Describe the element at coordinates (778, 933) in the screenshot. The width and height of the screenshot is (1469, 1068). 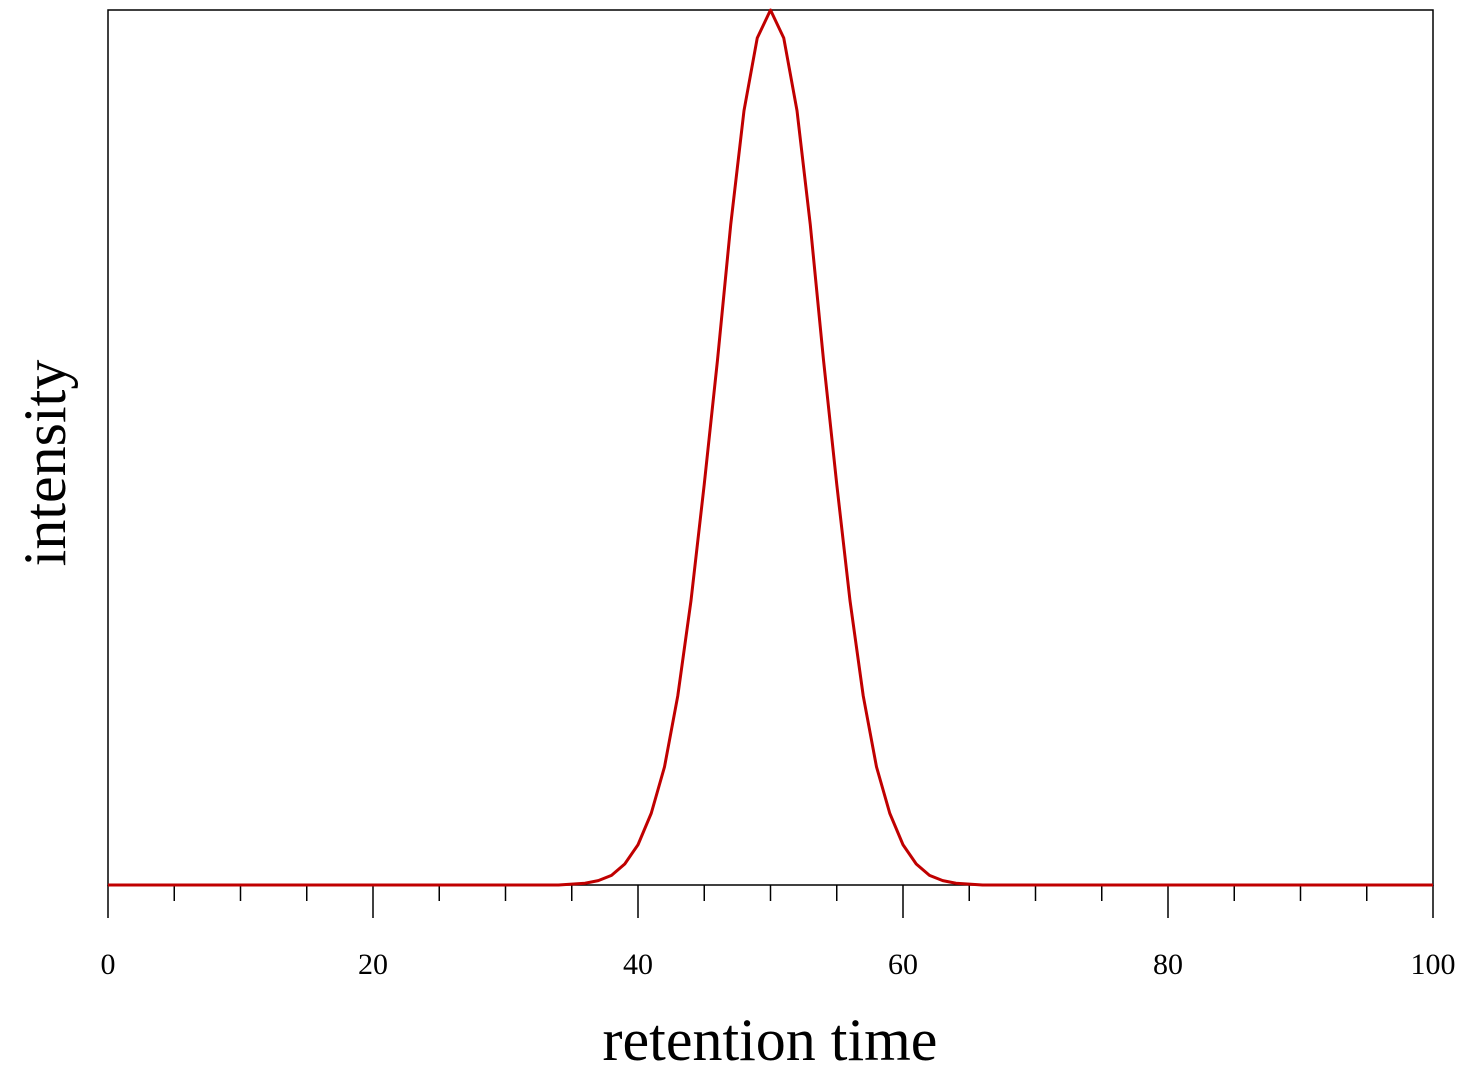
I see `x-axis: 0 20 40 60 80 100` at that location.